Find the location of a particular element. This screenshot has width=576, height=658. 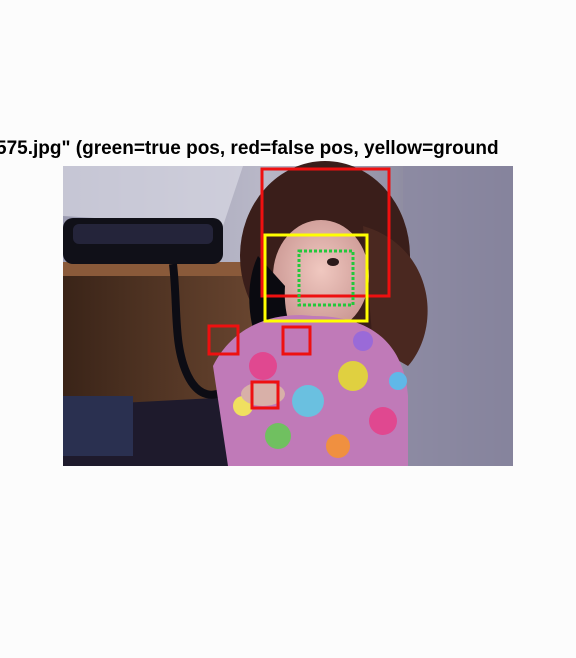

ground-truth-box is located at coordinates (316, 278).